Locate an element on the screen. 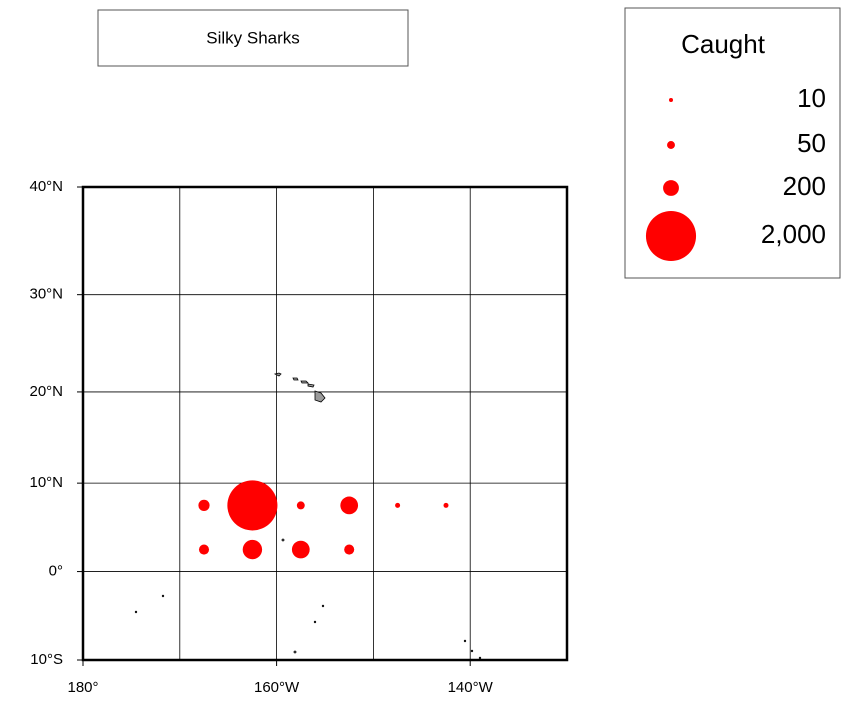  legend-label: 200 is located at coordinates (804, 186).